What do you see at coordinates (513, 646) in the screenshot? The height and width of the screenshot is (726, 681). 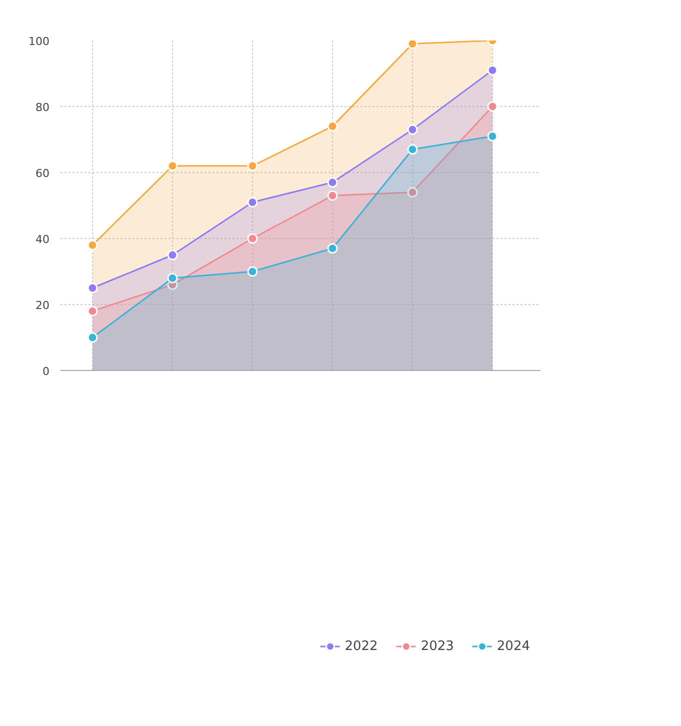 I see `legend-label: 2024` at bounding box center [513, 646].